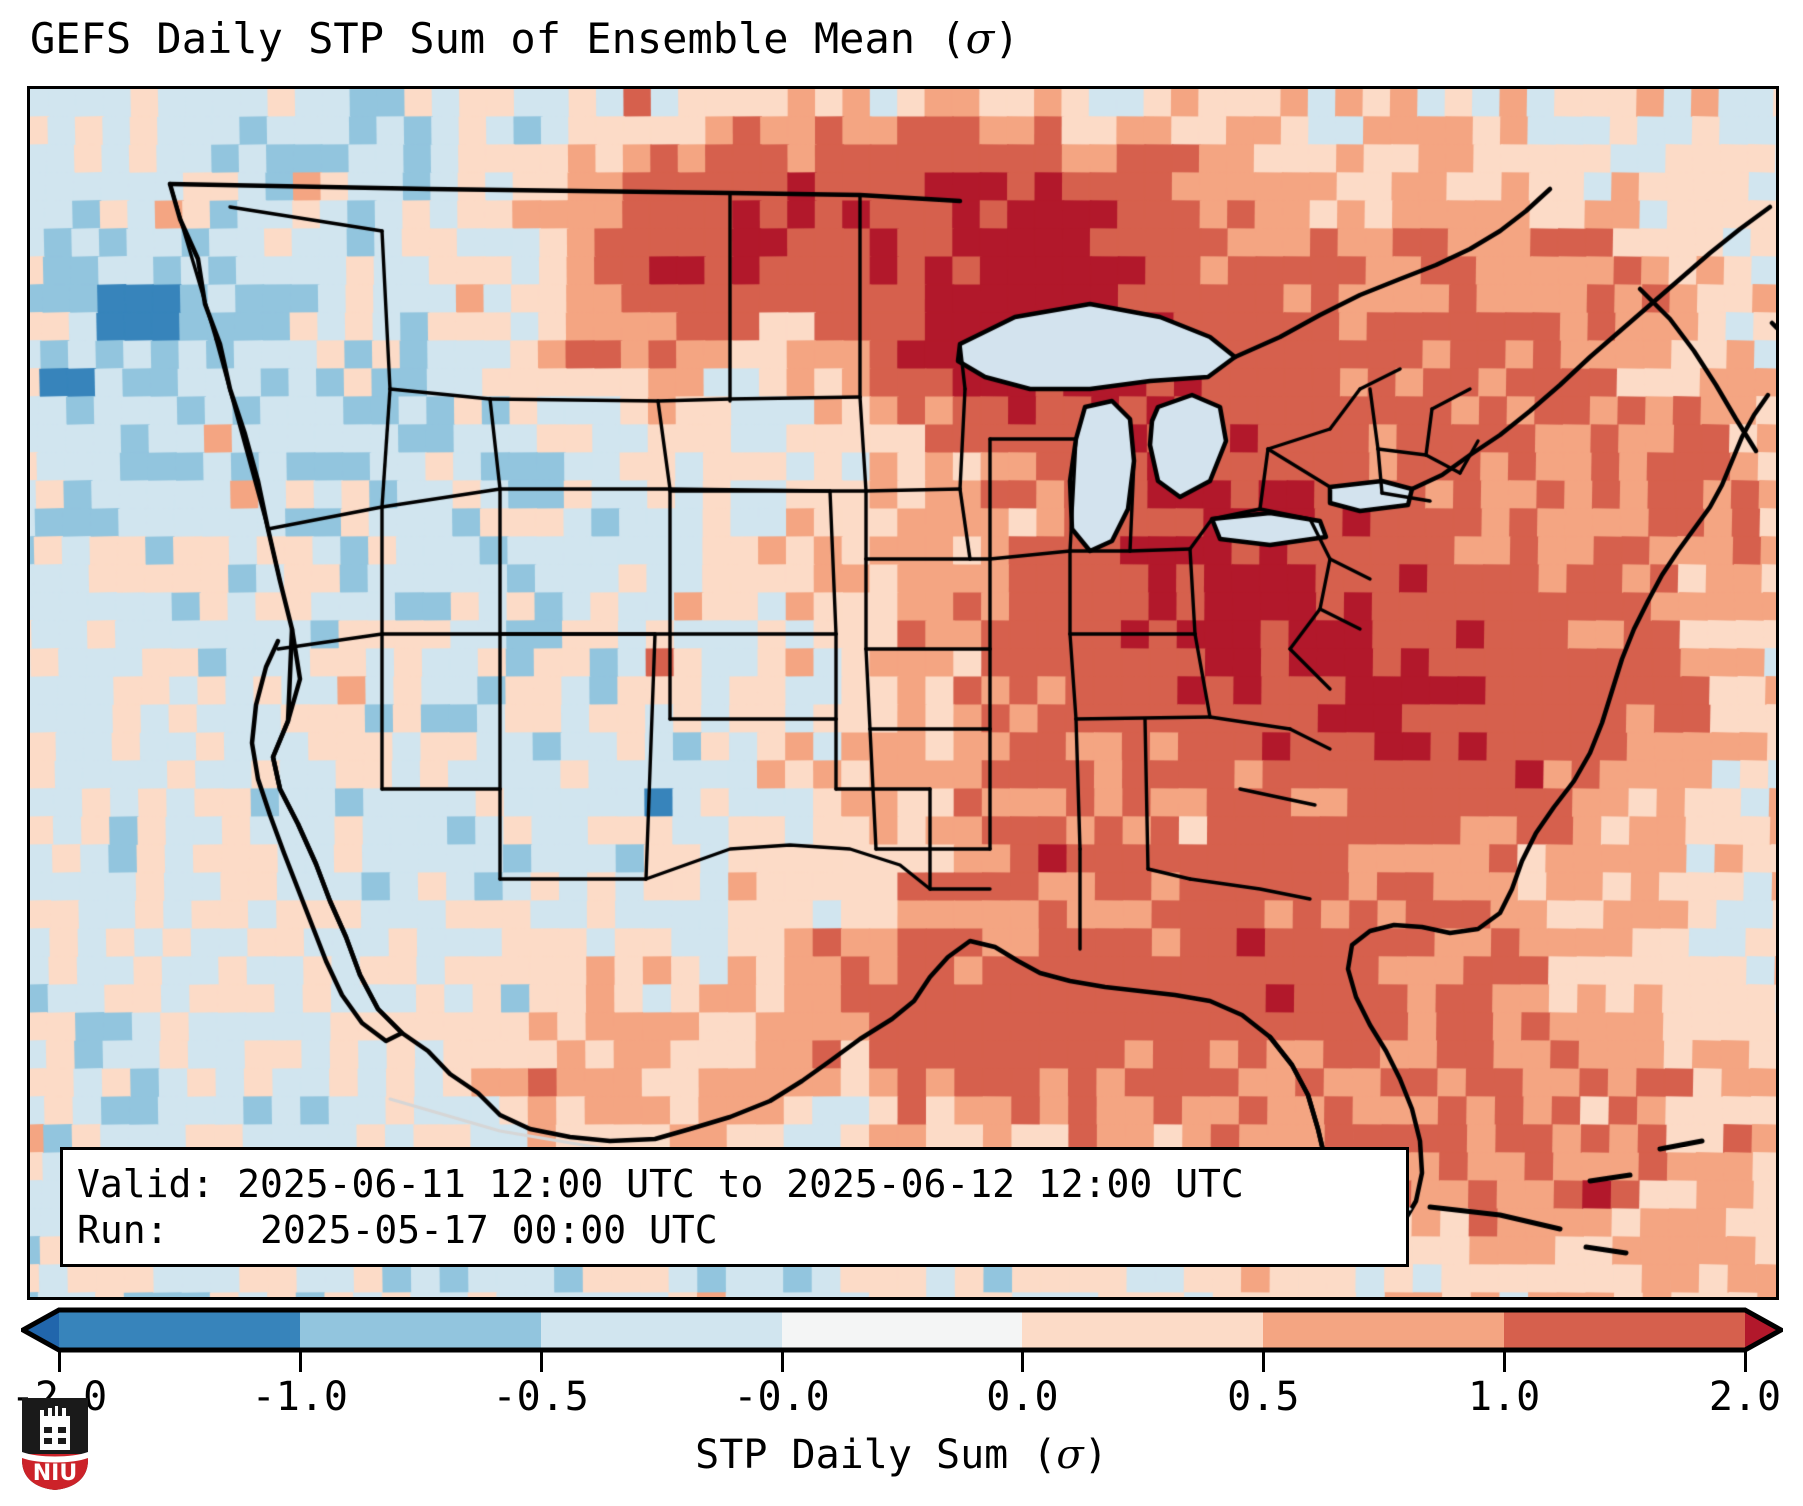 This screenshot has height=1506, width=1803. I want to click on colorbar-axis-label-close: ), so click(1095, 1455).